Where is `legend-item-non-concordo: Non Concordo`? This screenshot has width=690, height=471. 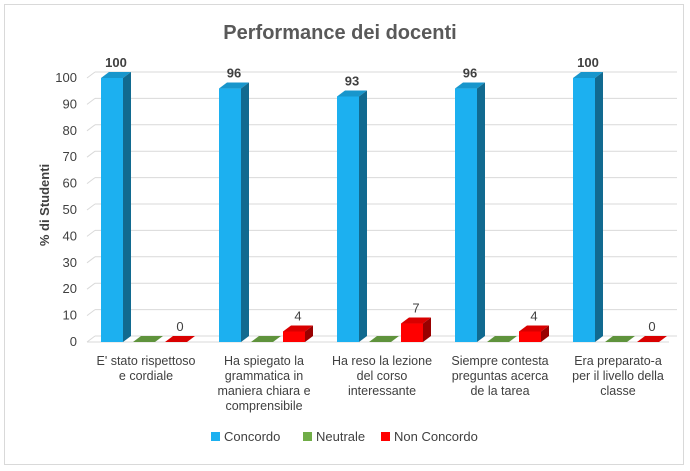 legend-item-non-concordo: Non Concordo is located at coordinates (429, 436).